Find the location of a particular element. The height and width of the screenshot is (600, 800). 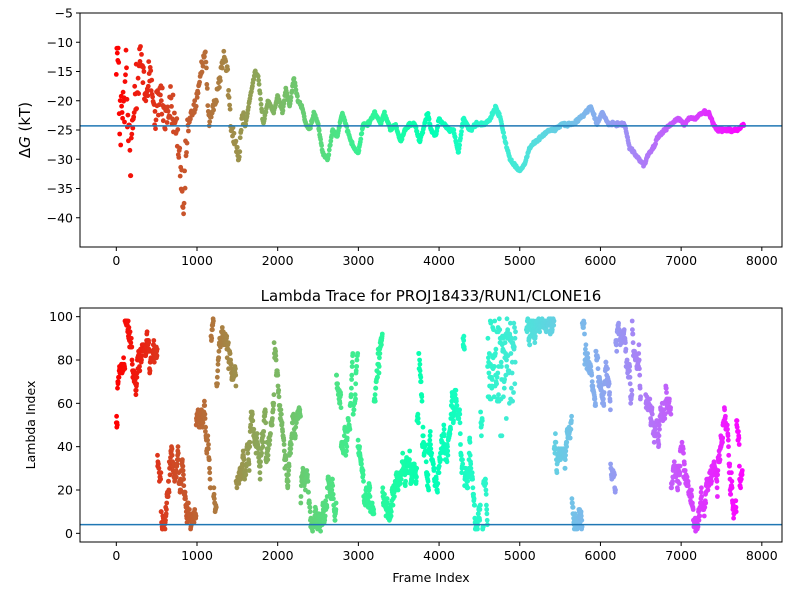

x-tick-label: 3000 is located at coordinates (358, 260).